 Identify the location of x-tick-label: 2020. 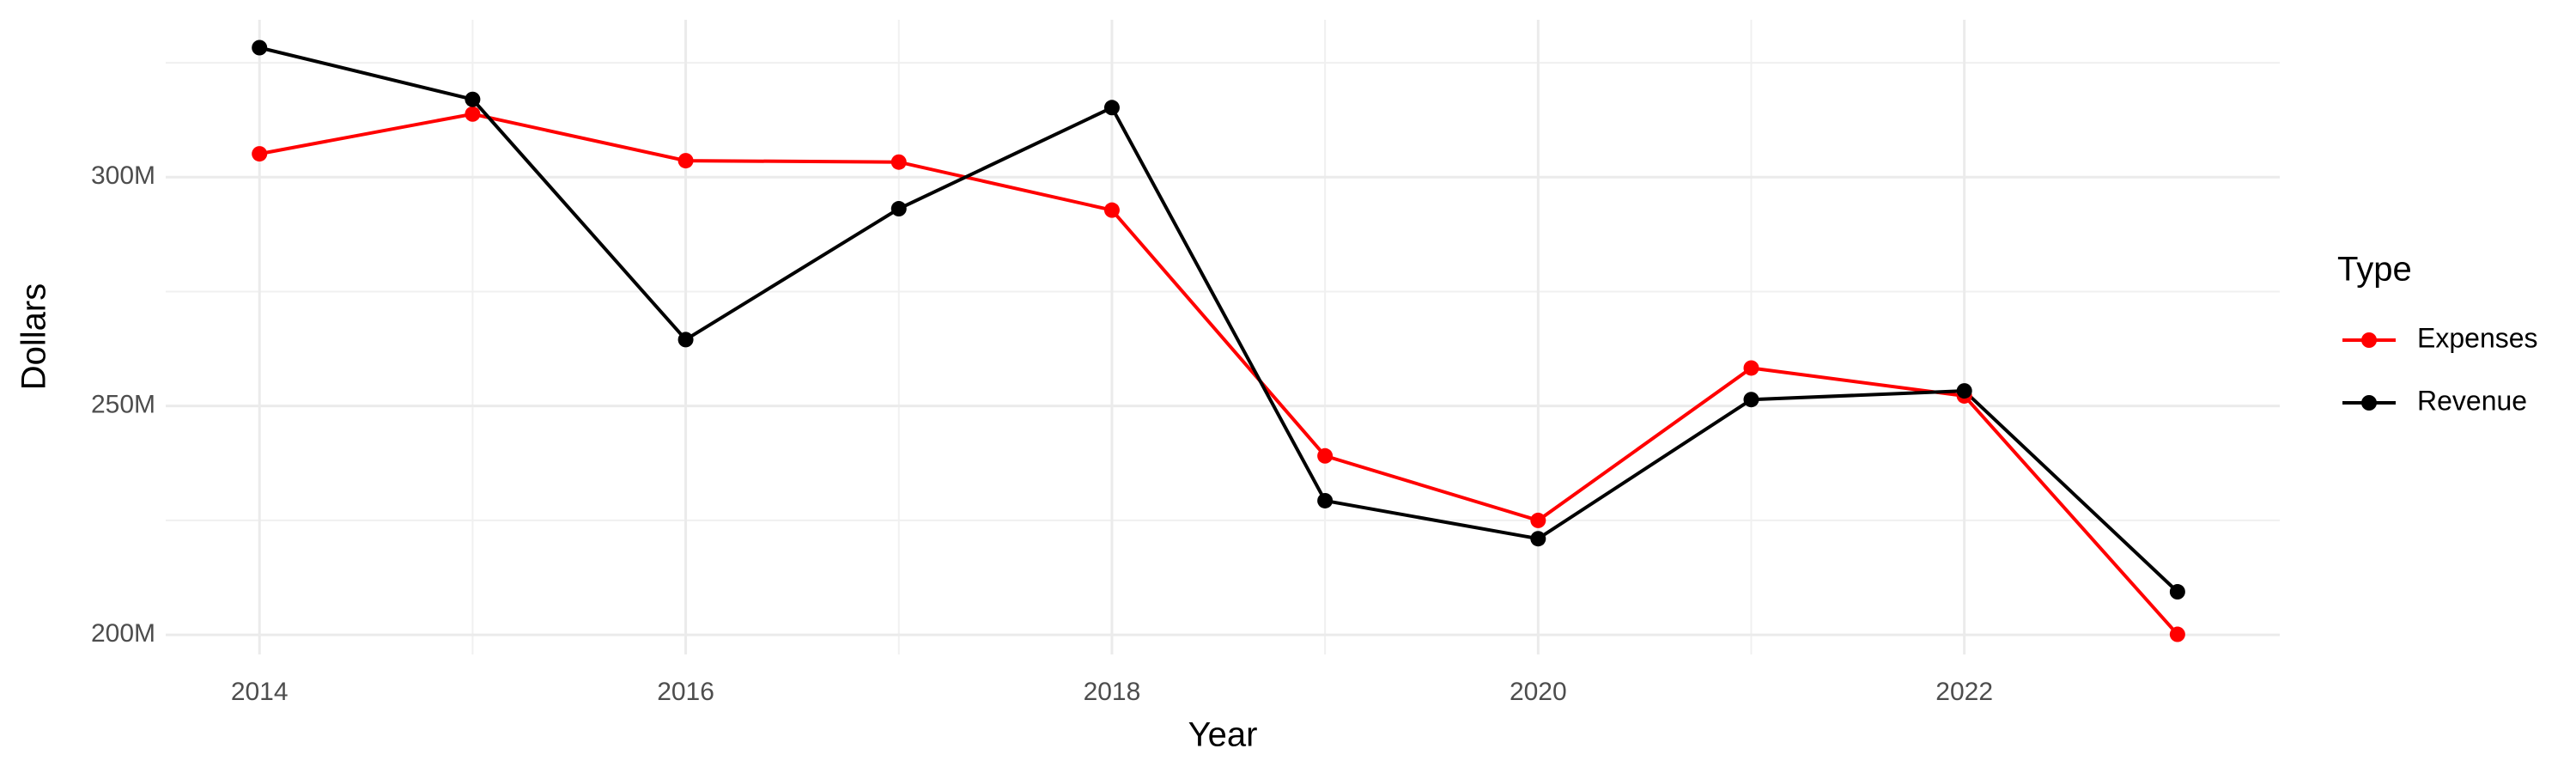
(1539, 692).